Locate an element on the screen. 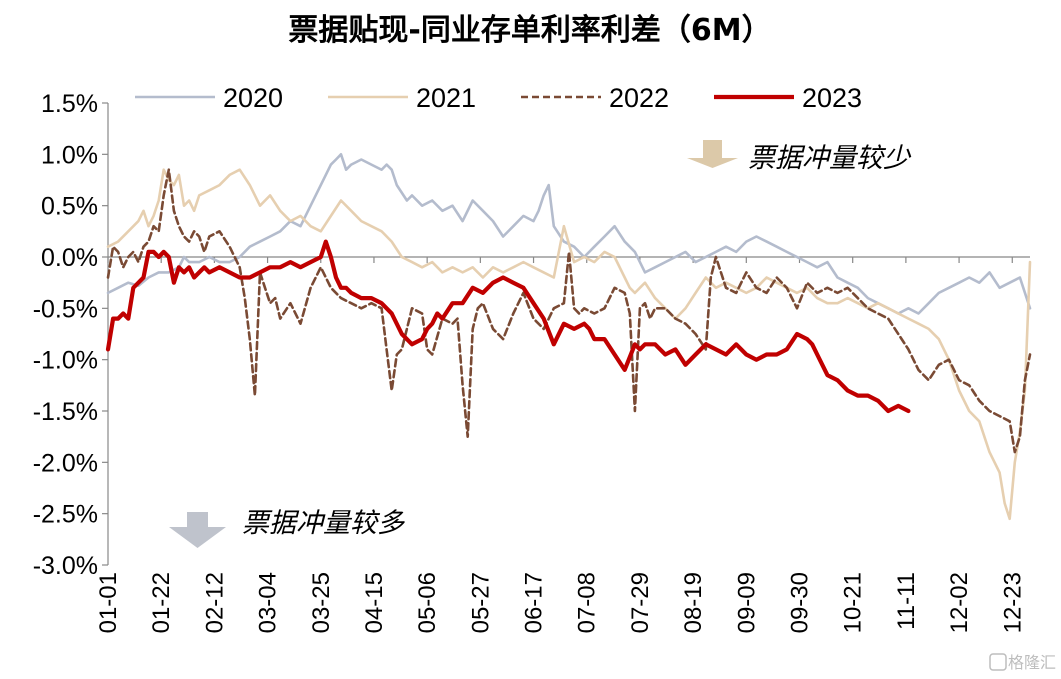 Image resolution: width=1061 pixels, height=679 pixels. annotation-down: 票据冲量较多 is located at coordinates (287, 528).